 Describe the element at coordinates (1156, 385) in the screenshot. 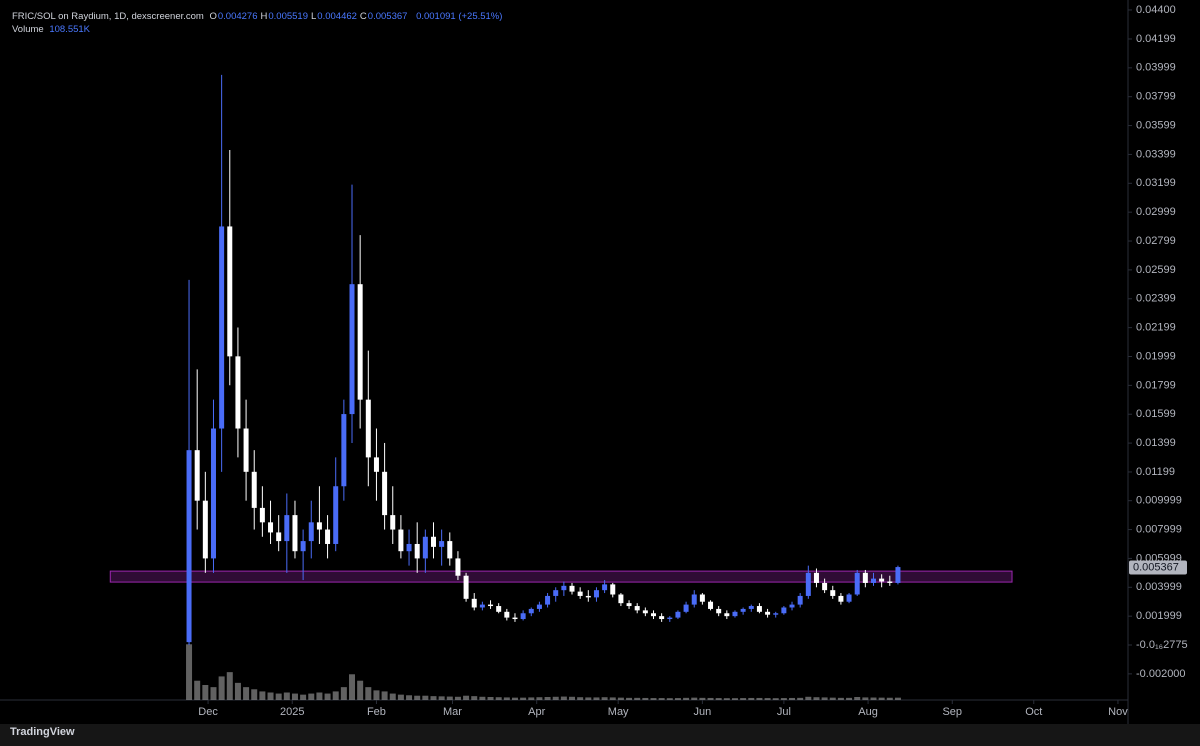

I see `y-tick-label: 0.01799` at that location.